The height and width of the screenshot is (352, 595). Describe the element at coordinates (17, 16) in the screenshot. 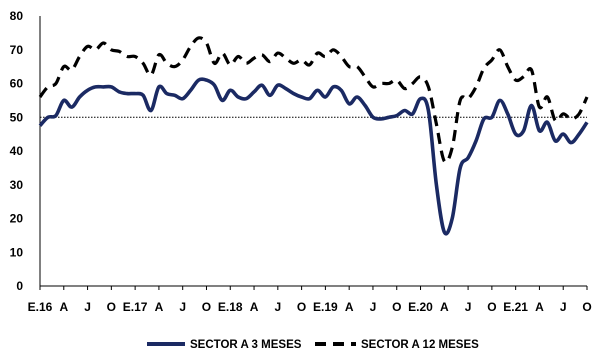

I see `y-tick-label: 80` at that location.